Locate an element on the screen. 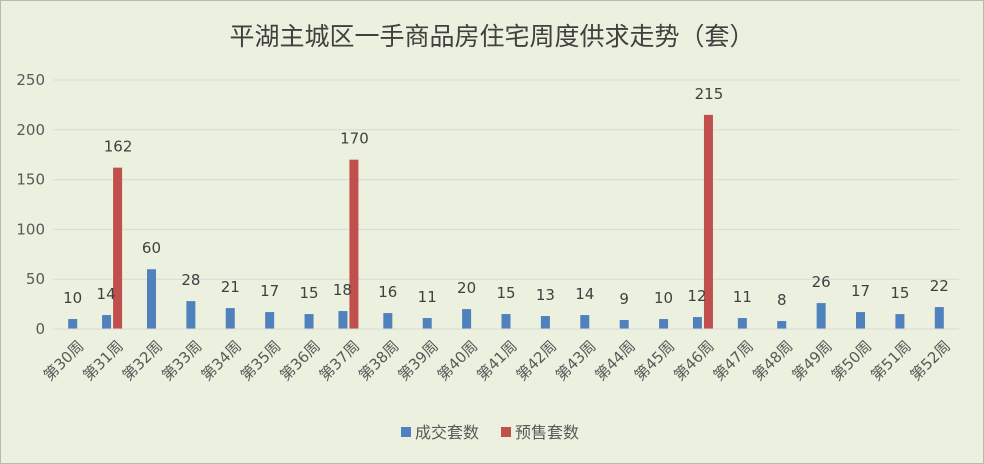 The width and height of the screenshot is (984, 464). data-label: 162 is located at coordinates (118, 147).